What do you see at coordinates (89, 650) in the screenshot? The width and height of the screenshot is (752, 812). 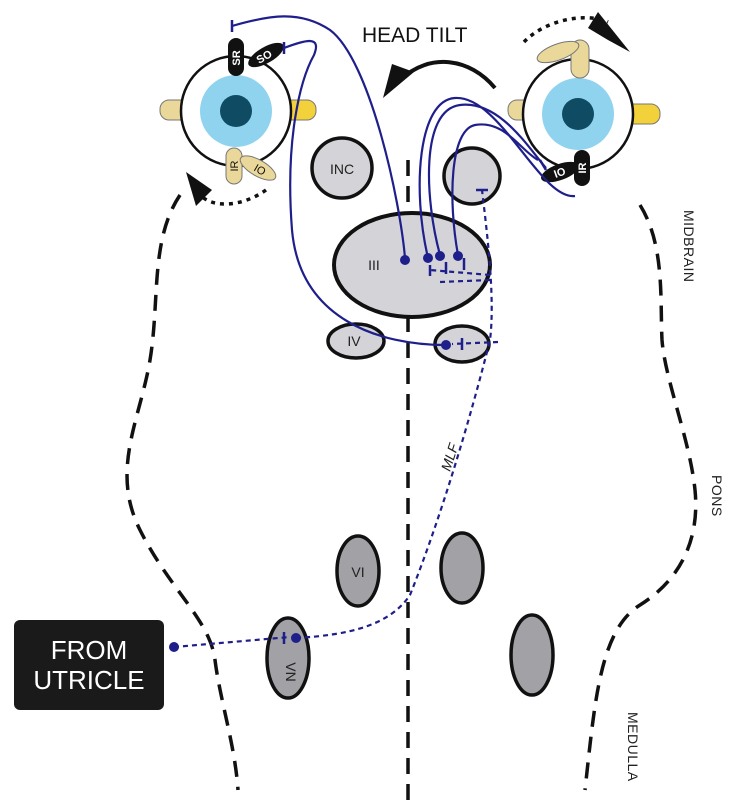 I see `utricle-line-1: FROM` at bounding box center [89, 650].